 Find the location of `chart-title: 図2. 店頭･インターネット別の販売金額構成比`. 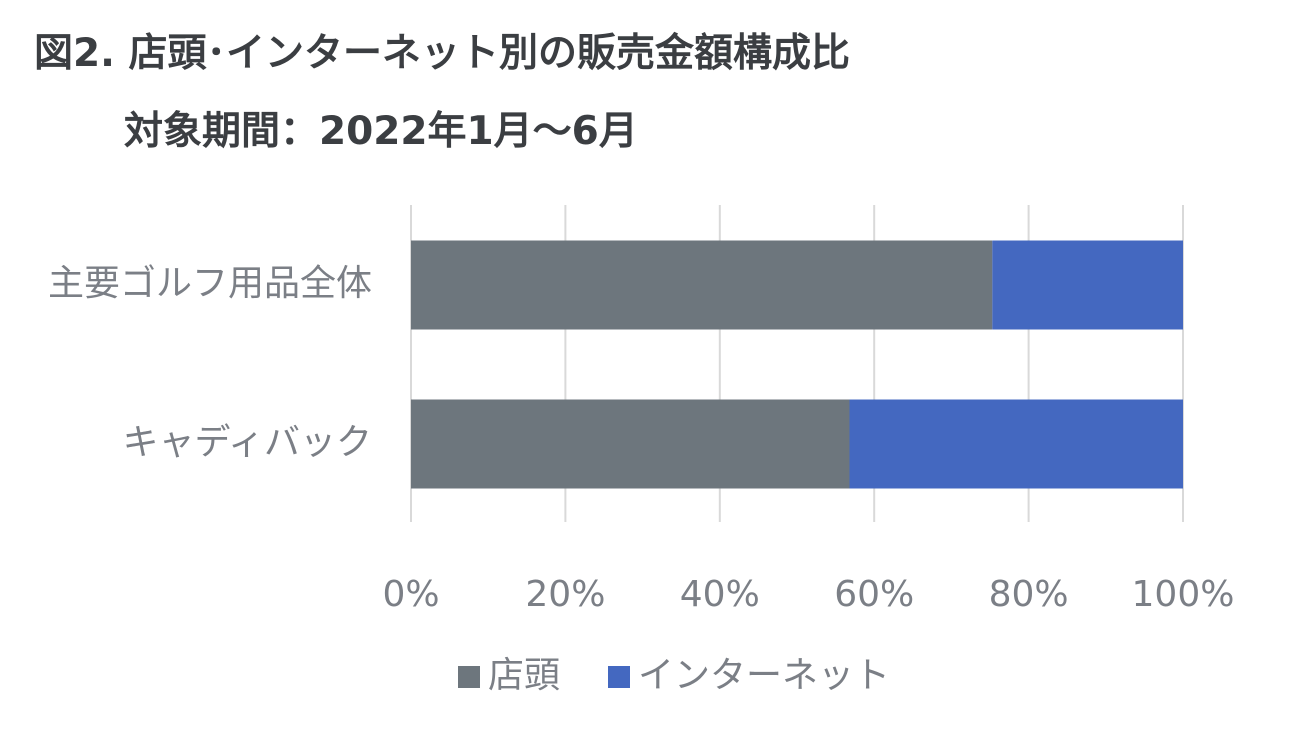

chart-title: 図2. 店頭･インターネット別の販売金額構成比 is located at coordinates (442, 53).